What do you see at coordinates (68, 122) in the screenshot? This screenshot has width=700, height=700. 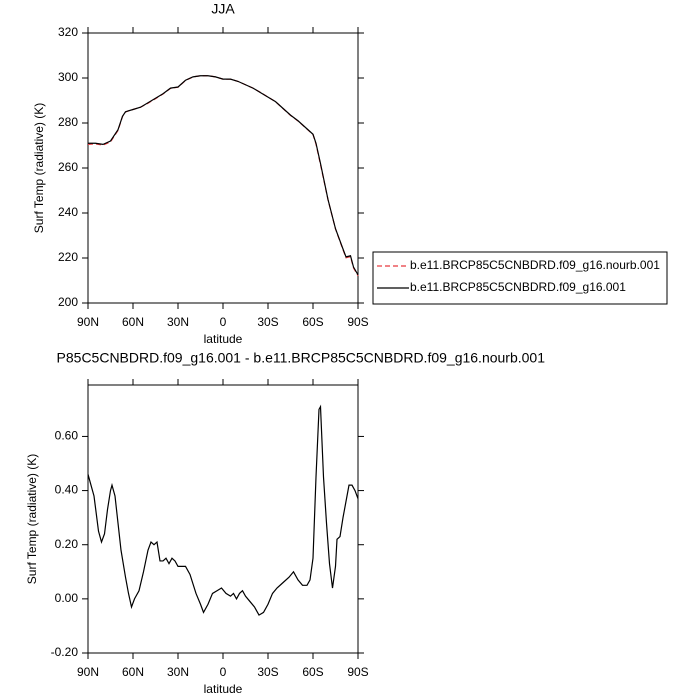 I see `y-tick-label: 280` at bounding box center [68, 122].